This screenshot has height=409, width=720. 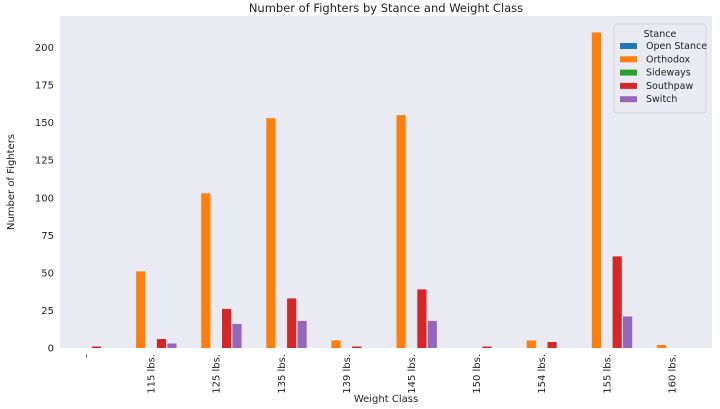 I want to click on x-tick-label: 155 lbs., so click(x=607, y=374).